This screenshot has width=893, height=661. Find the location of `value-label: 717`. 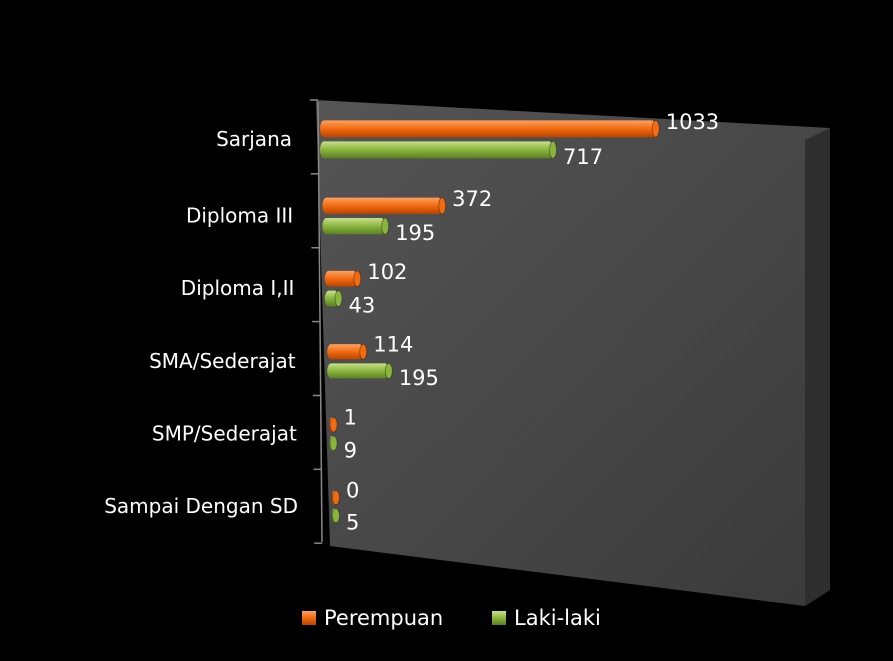

value-label: 717 is located at coordinates (583, 157).